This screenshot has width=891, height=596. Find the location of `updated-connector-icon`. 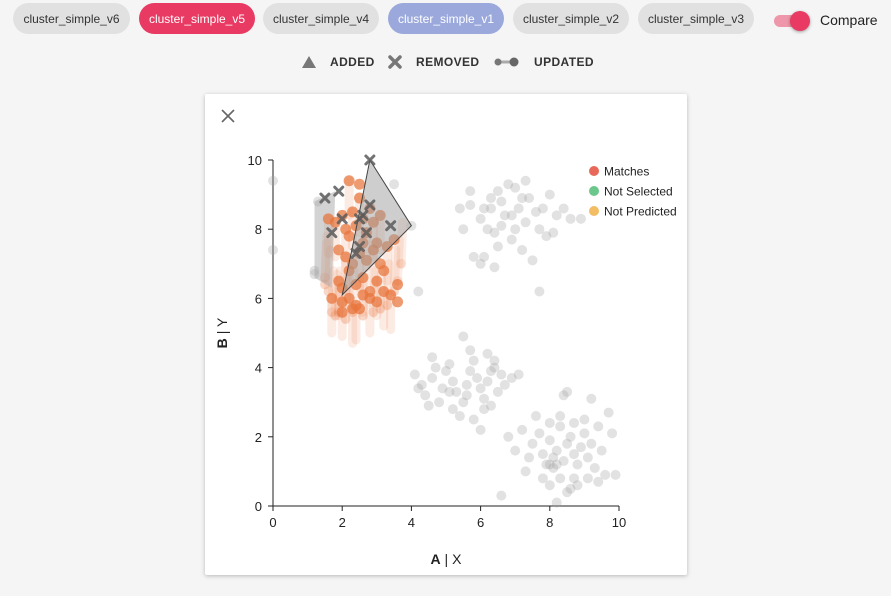

updated-connector-icon is located at coordinates (506, 62).